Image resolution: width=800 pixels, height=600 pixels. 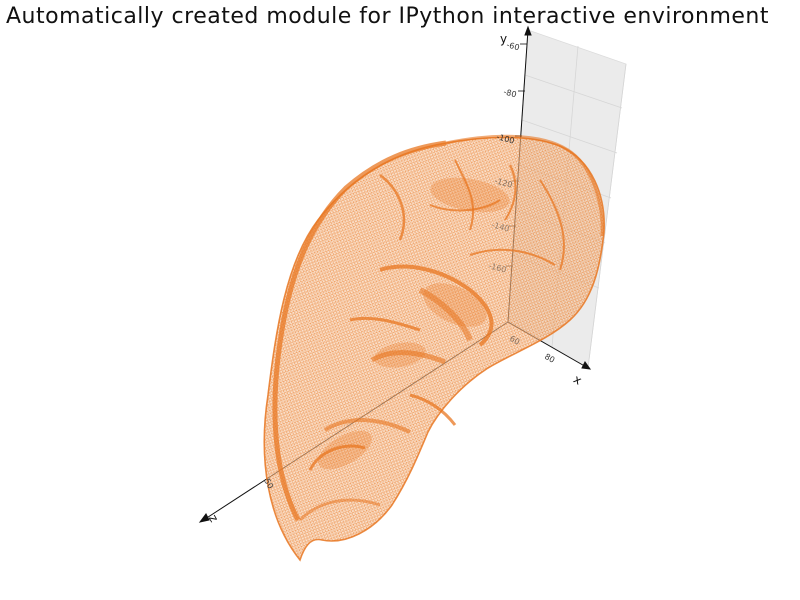 I want to click on mesh-top-contour, so click(x=524, y=185).